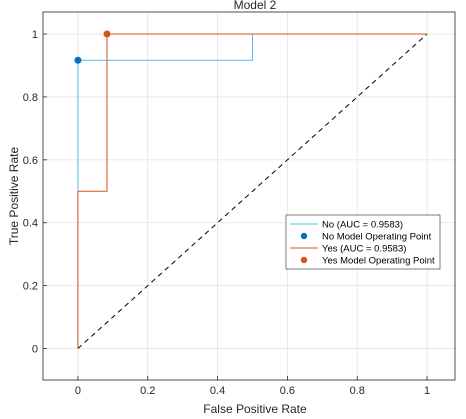 The height and width of the screenshot is (419, 466). Describe the element at coordinates (14, 196) in the screenshot. I see `y-axis-label: True Positive Rate` at that location.